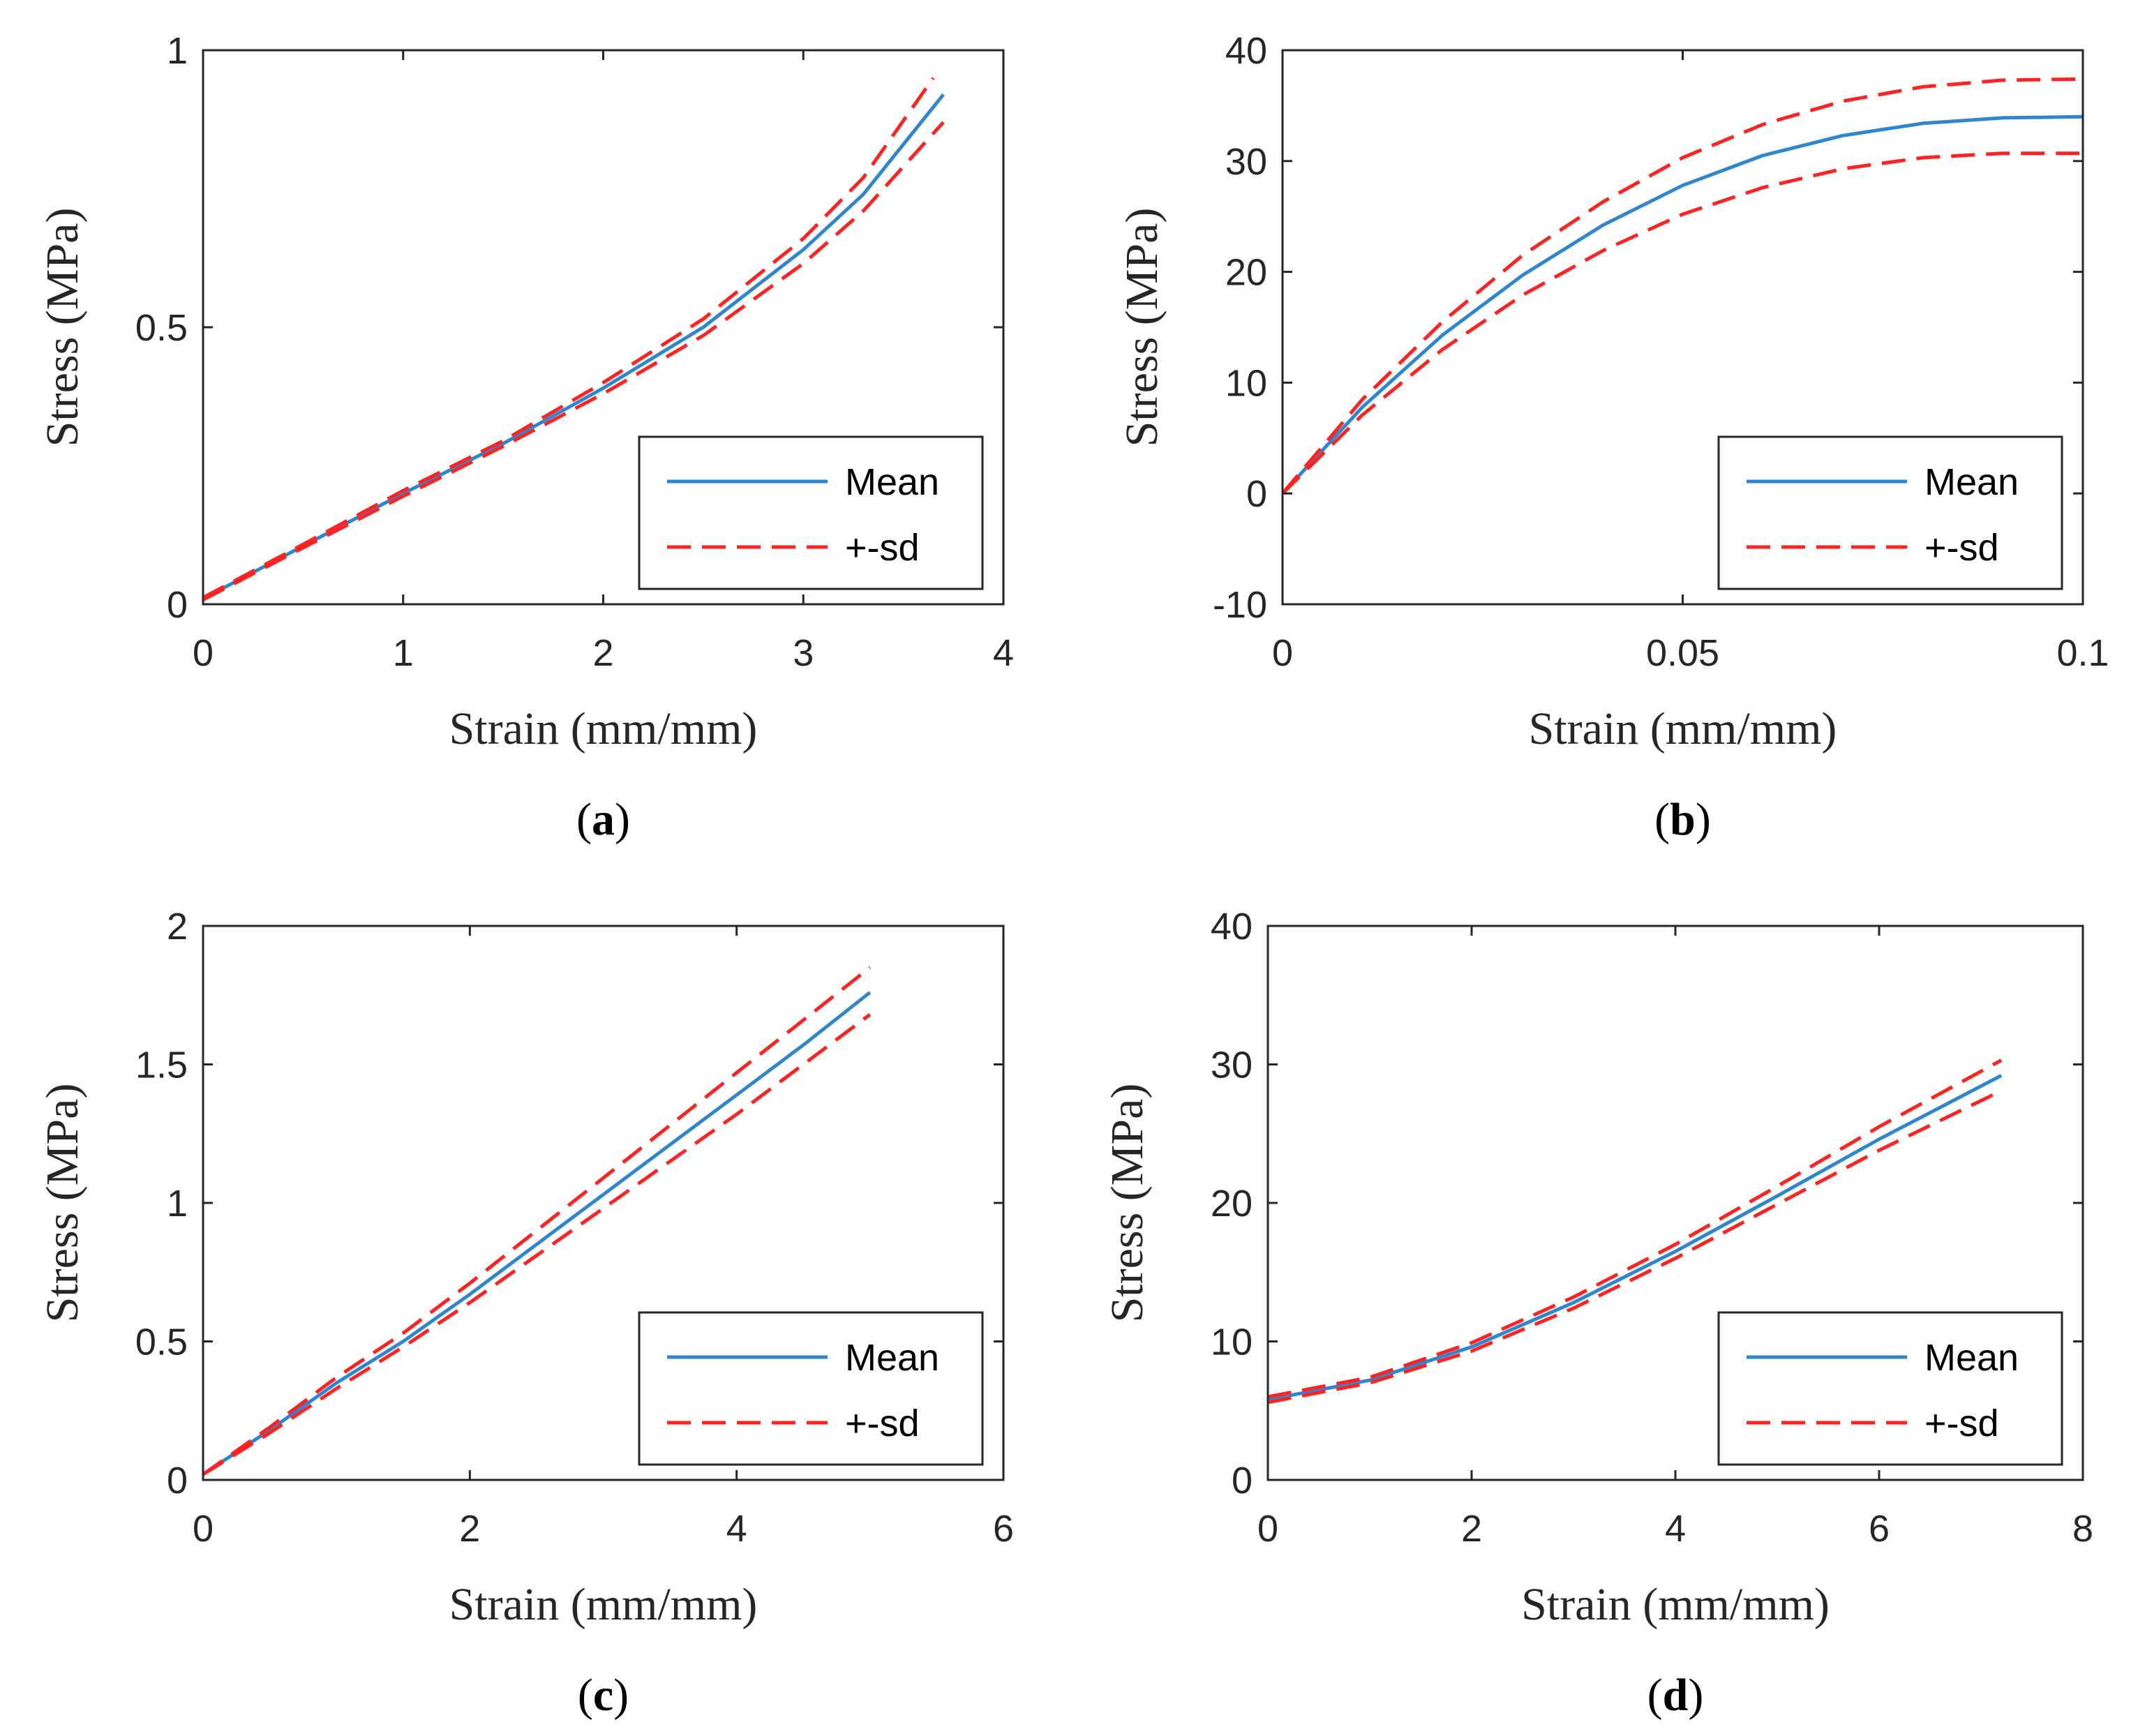 The height and width of the screenshot is (1736, 2138). I want to click on caption-letter: c, so click(603, 1695).